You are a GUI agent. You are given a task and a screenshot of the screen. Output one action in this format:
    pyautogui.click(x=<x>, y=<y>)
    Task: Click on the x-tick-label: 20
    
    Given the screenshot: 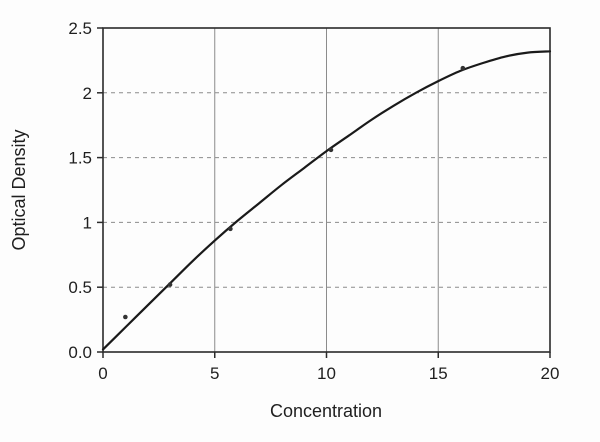 What is the action you would take?
    pyautogui.click(x=550, y=373)
    